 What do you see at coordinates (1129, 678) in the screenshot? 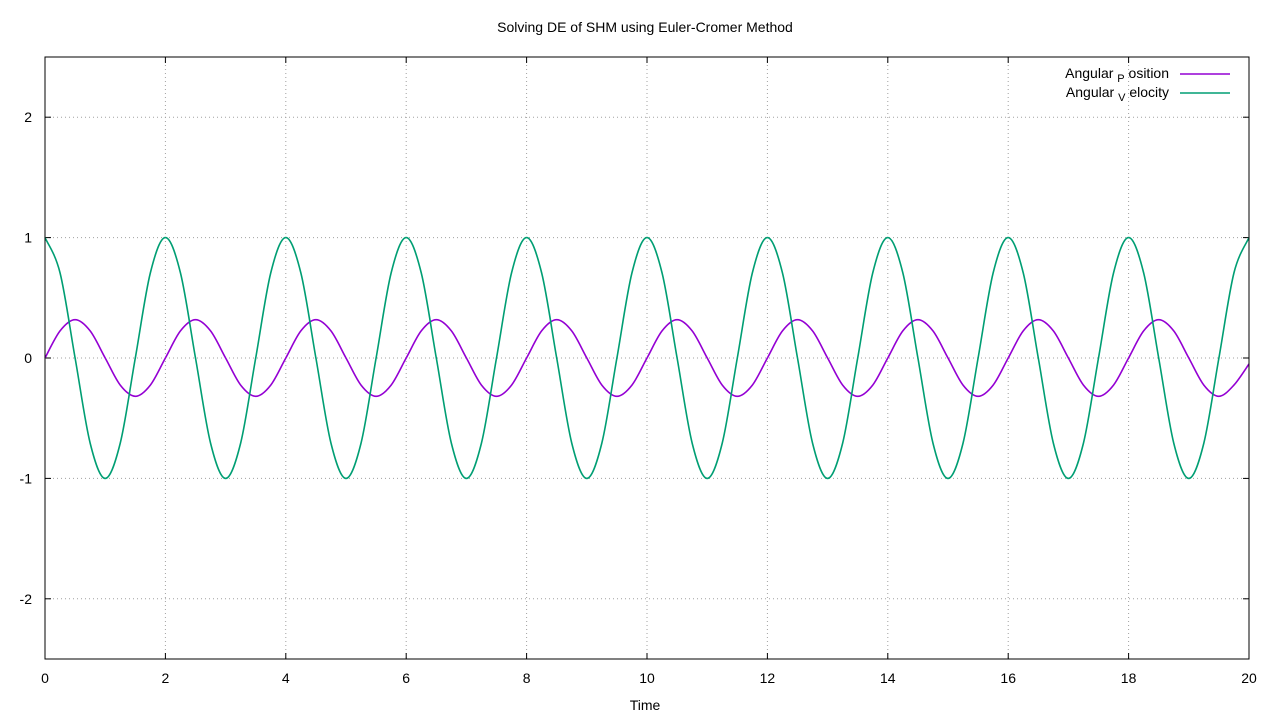
I see `x-tick-label: 18` at bounding box center [1129, 678].